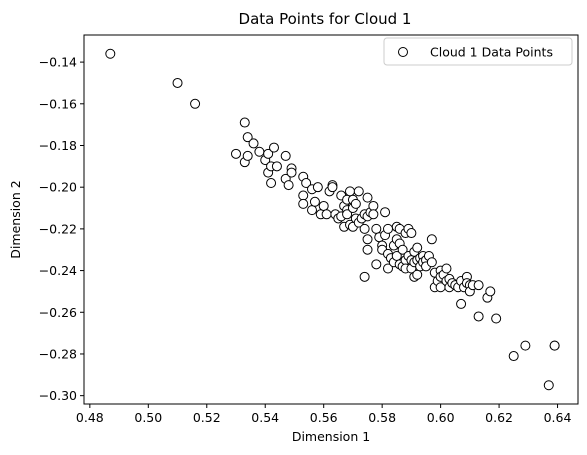  Describe the element at coordinates (58, 395) in the screenshot. I see `y-tick-label: −0.30` at that location.